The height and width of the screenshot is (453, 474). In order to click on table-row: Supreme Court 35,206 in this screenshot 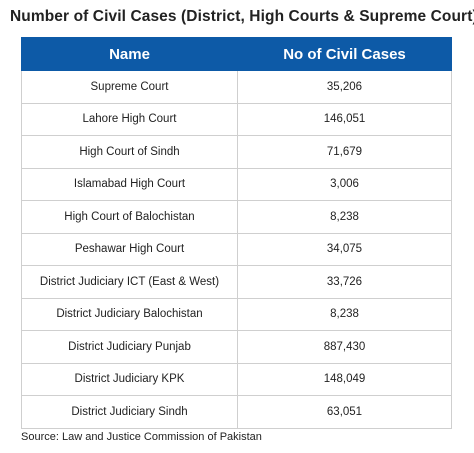, I will do `click(236, 87)`.